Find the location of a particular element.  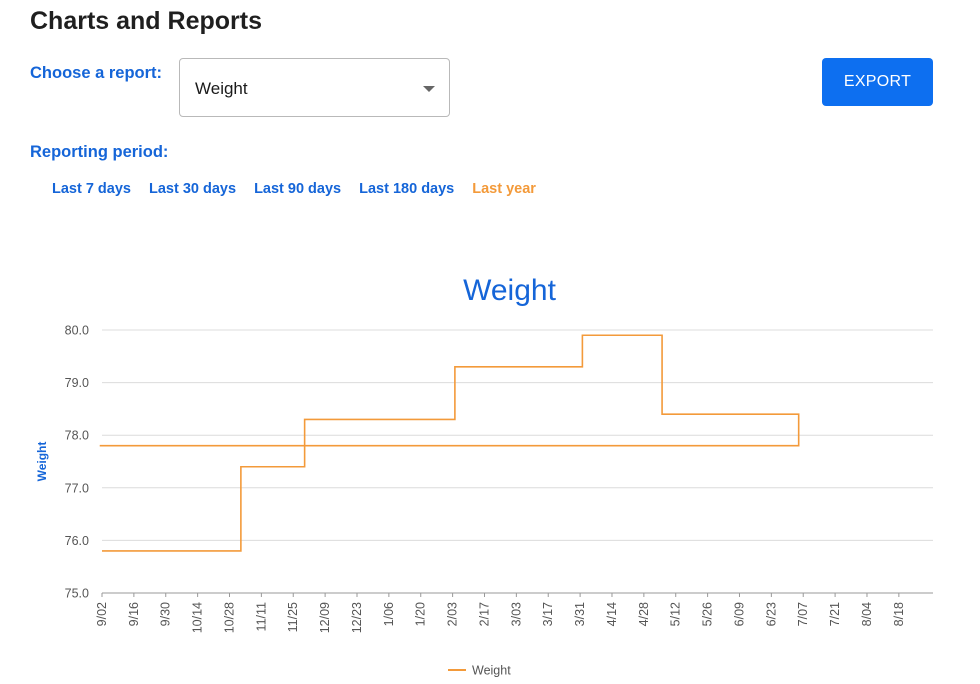

report-select: Weight is located at coordinates (314, 87).